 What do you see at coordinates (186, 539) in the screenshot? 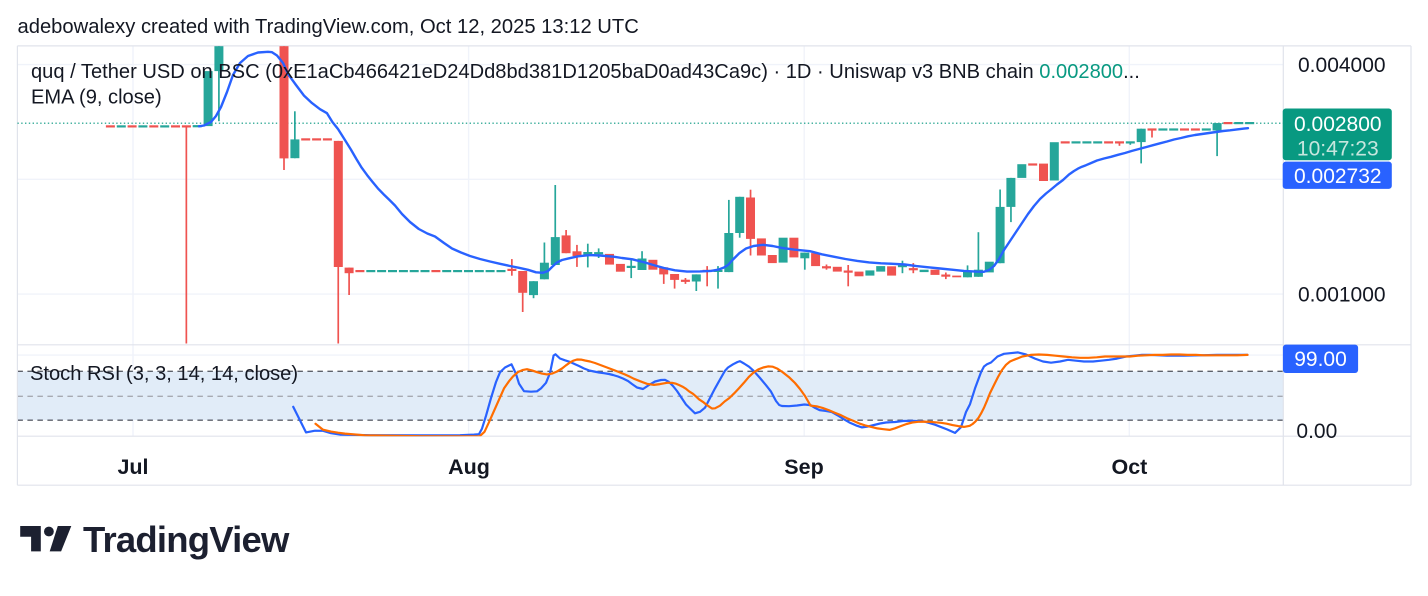
I see `svg-text: TradingView` at bounding box center [186, 539].